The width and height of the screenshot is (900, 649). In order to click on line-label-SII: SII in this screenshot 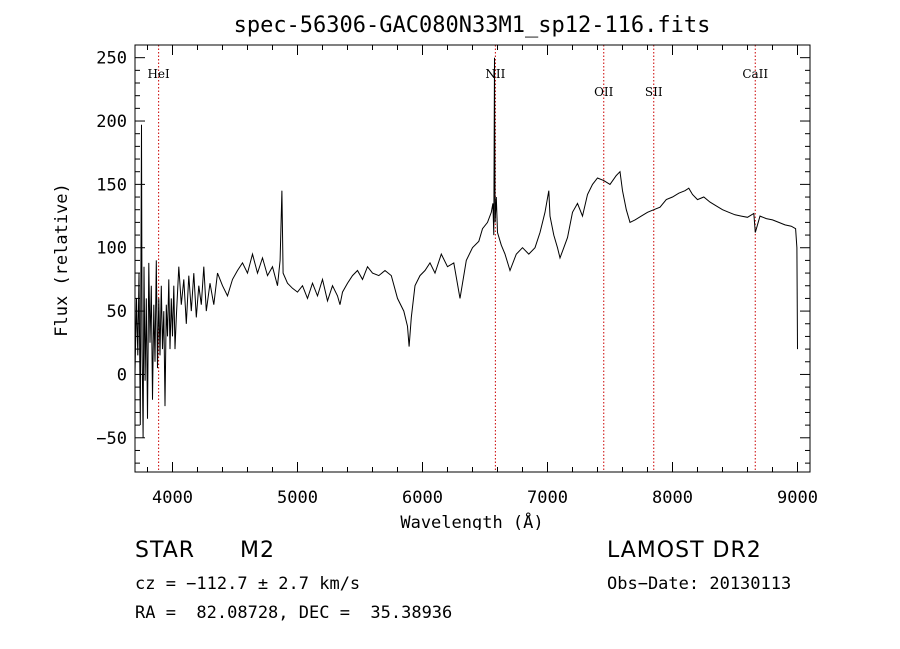, I will do `click(654, 92)`.